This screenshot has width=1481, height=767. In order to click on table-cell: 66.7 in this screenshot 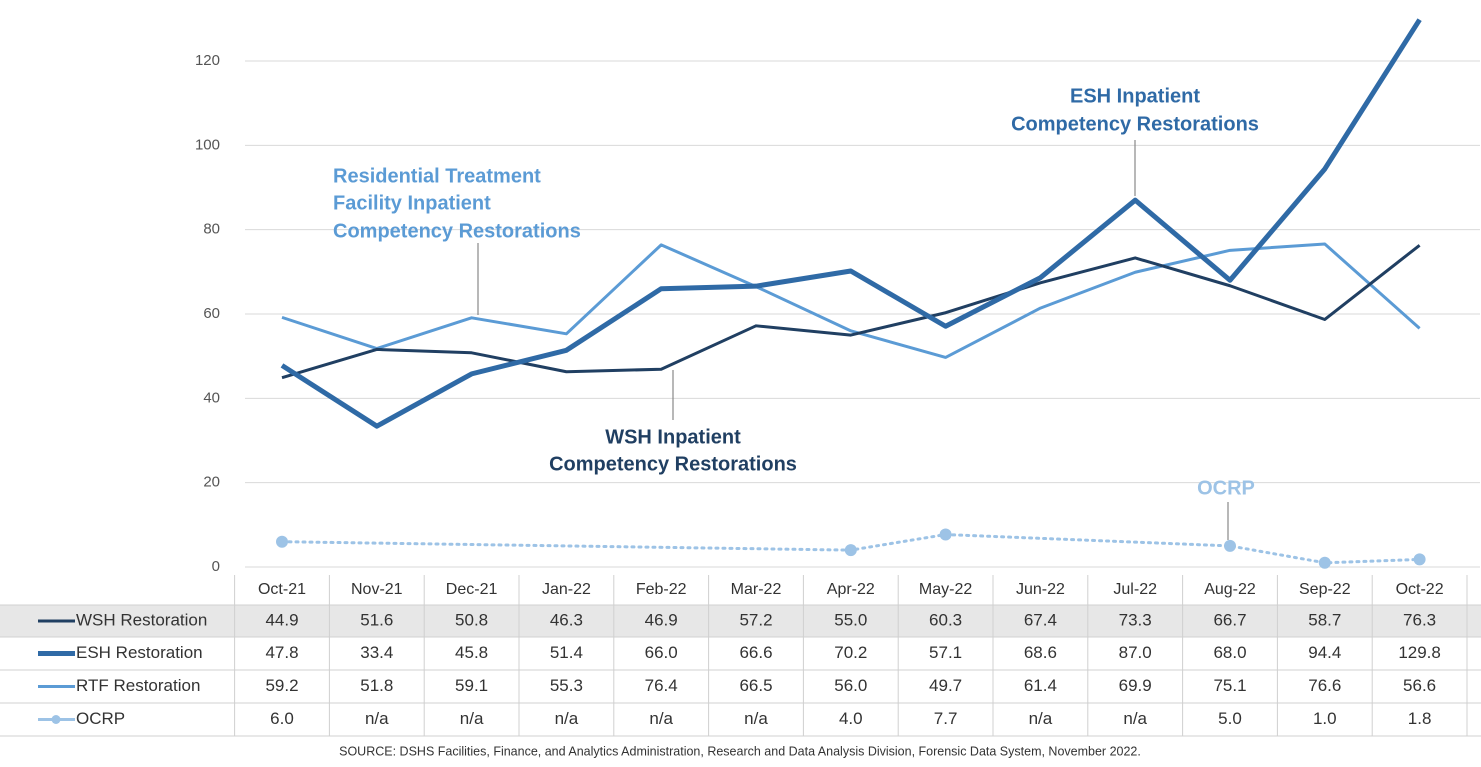, I will do `click(1229, 619)`.